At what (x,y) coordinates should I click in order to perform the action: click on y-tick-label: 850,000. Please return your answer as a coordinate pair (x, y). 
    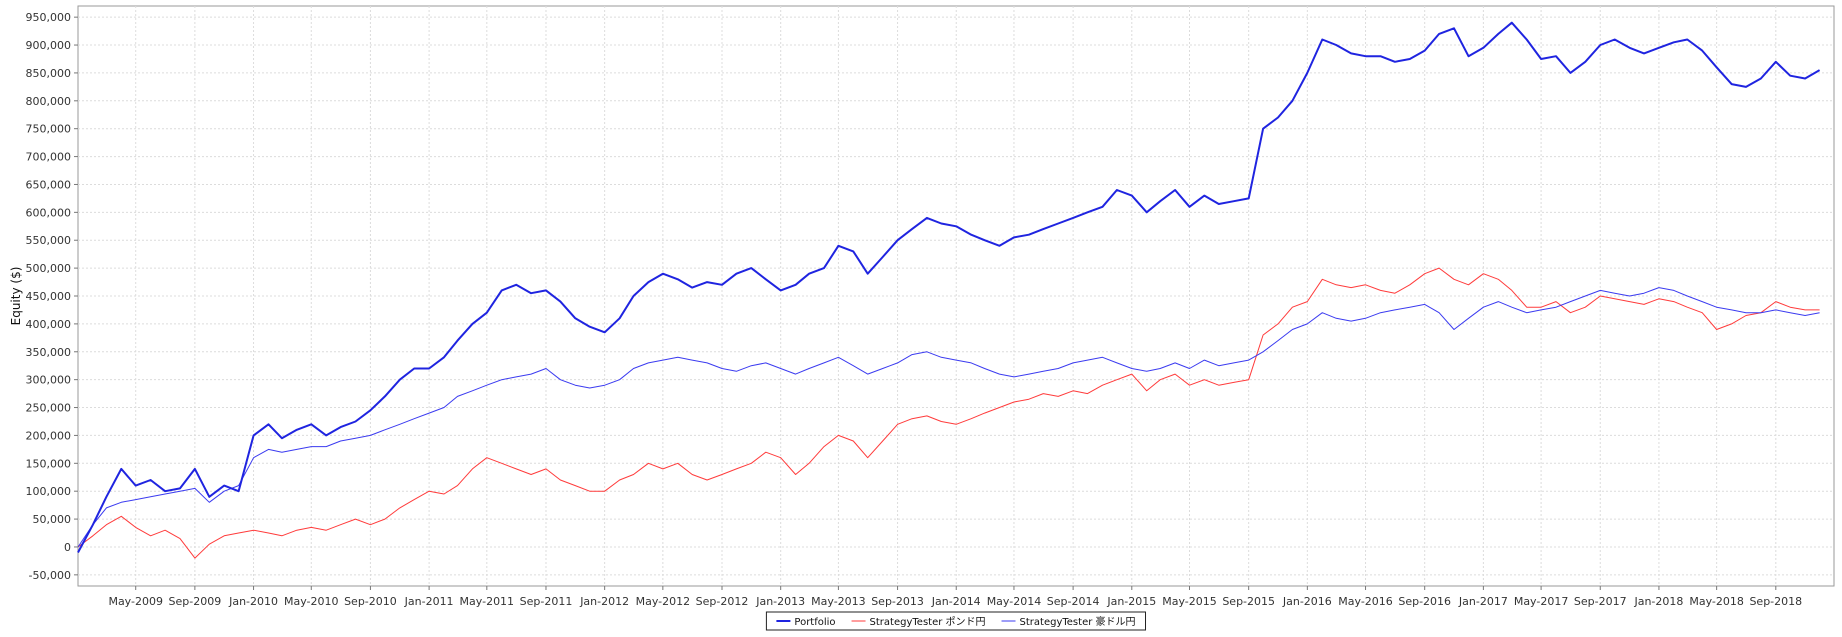
    Looking at the image, I should click on (49, 73).